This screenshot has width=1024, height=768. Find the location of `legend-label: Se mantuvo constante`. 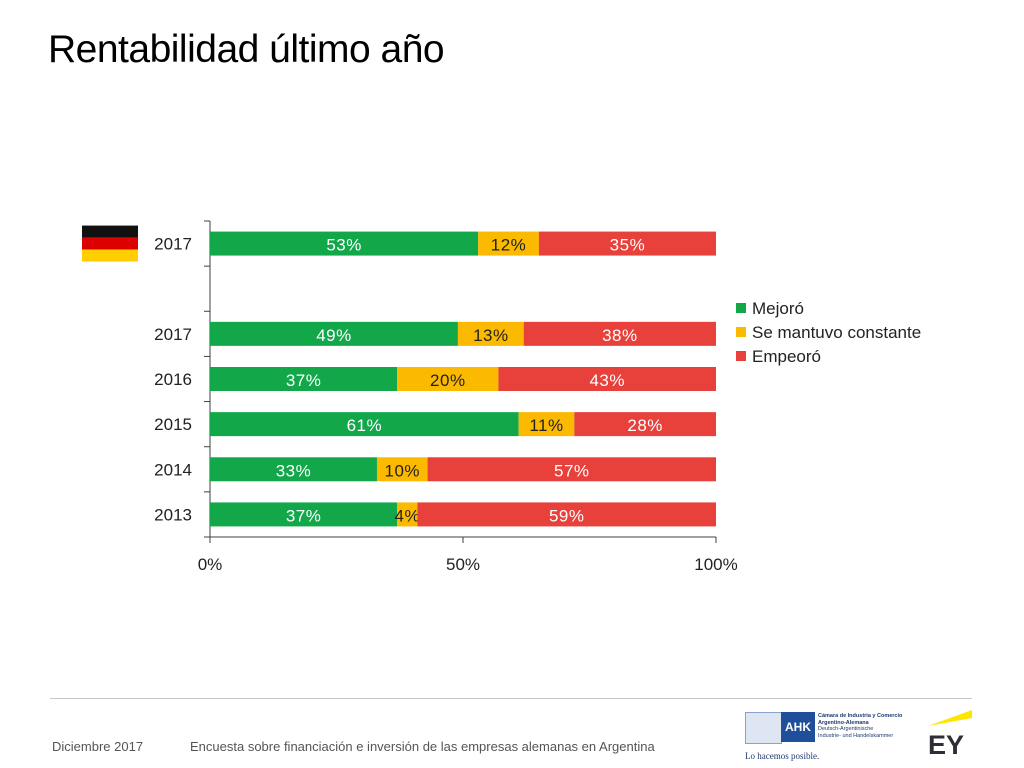

legend-label: Se mantuvo constante is located at coordinates (836, 332).